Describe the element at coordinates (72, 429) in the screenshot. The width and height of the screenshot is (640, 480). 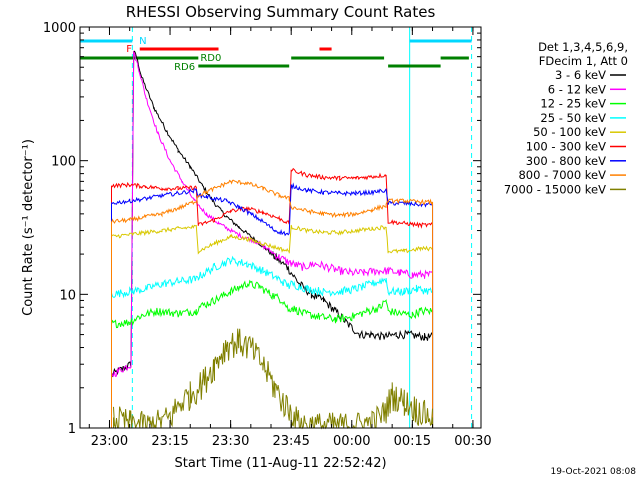
I see `y-tick-label: 1` at that location.